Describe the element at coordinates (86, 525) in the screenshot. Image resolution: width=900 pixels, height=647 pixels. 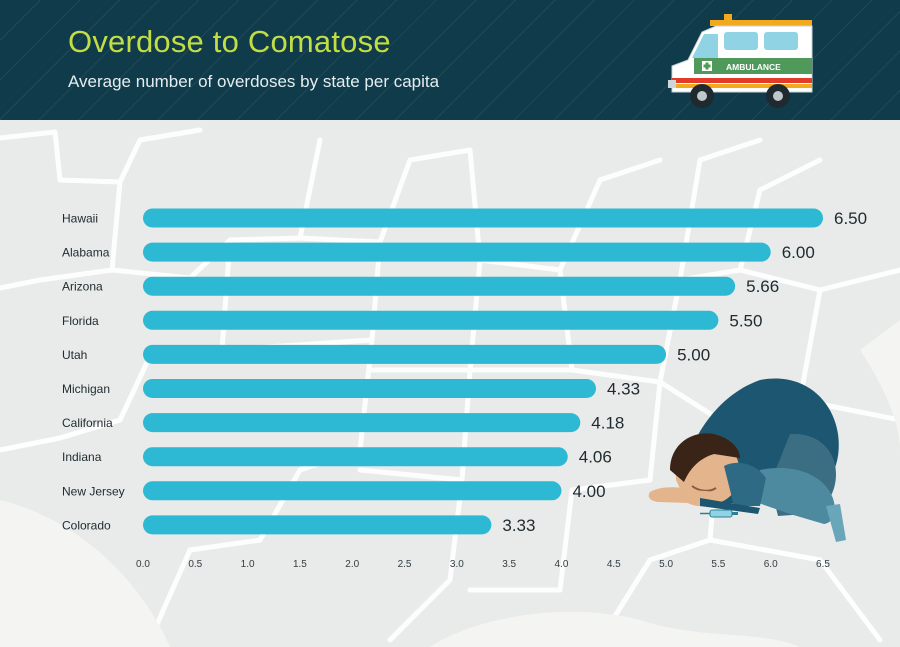
I see `category-label: Colorado` at that location.